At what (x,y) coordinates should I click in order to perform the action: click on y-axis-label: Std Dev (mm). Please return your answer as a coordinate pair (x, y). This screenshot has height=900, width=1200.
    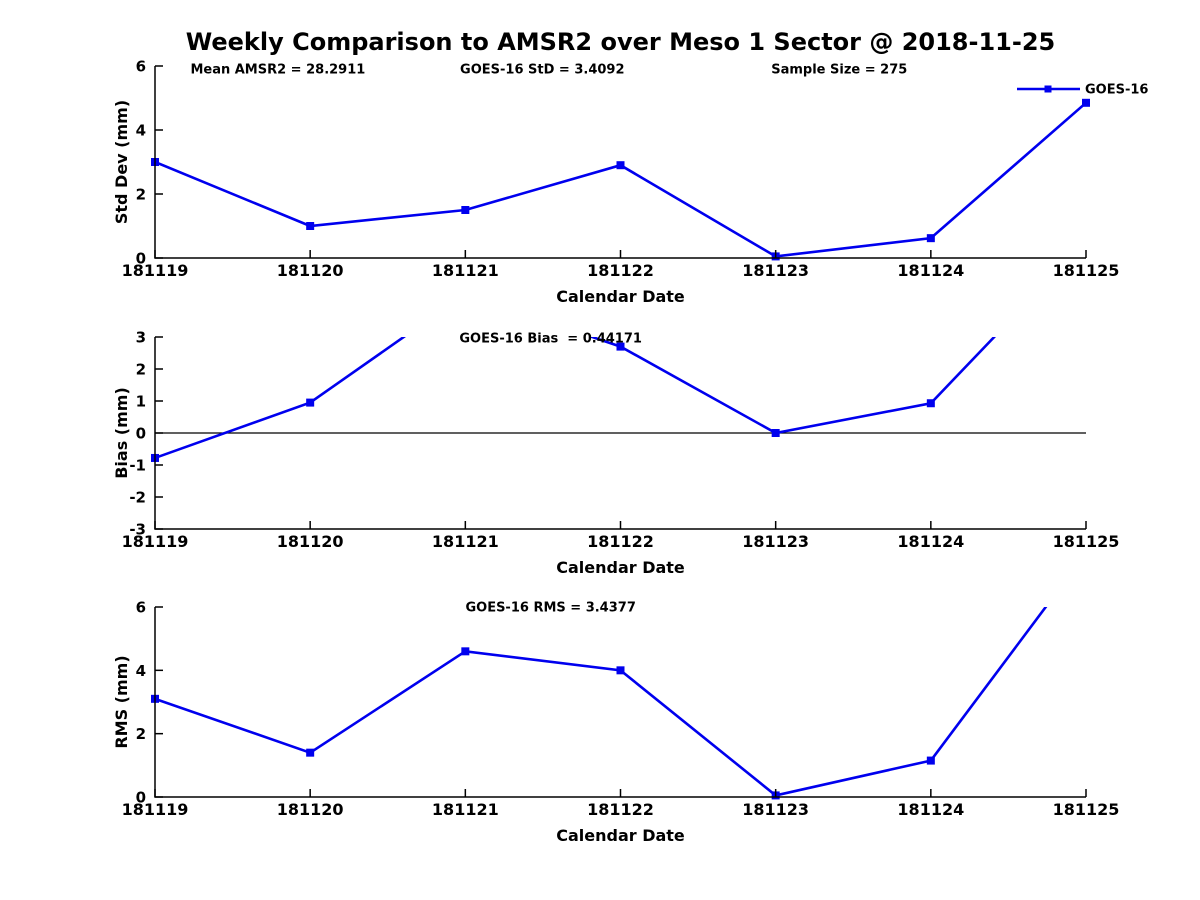
    Looking at the image, I should click on (121, 162).